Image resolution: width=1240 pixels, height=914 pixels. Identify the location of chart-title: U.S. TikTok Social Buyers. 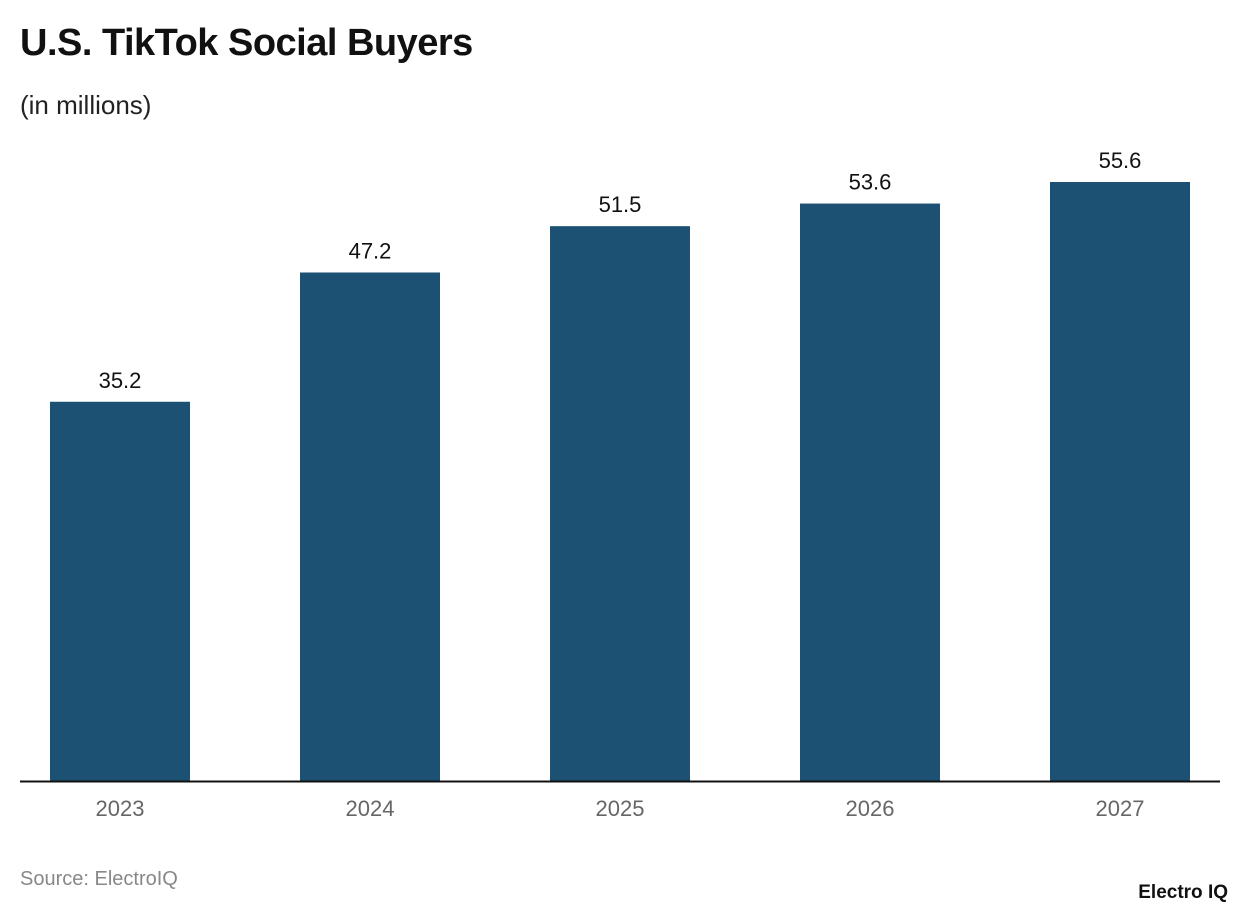
(246, 43).